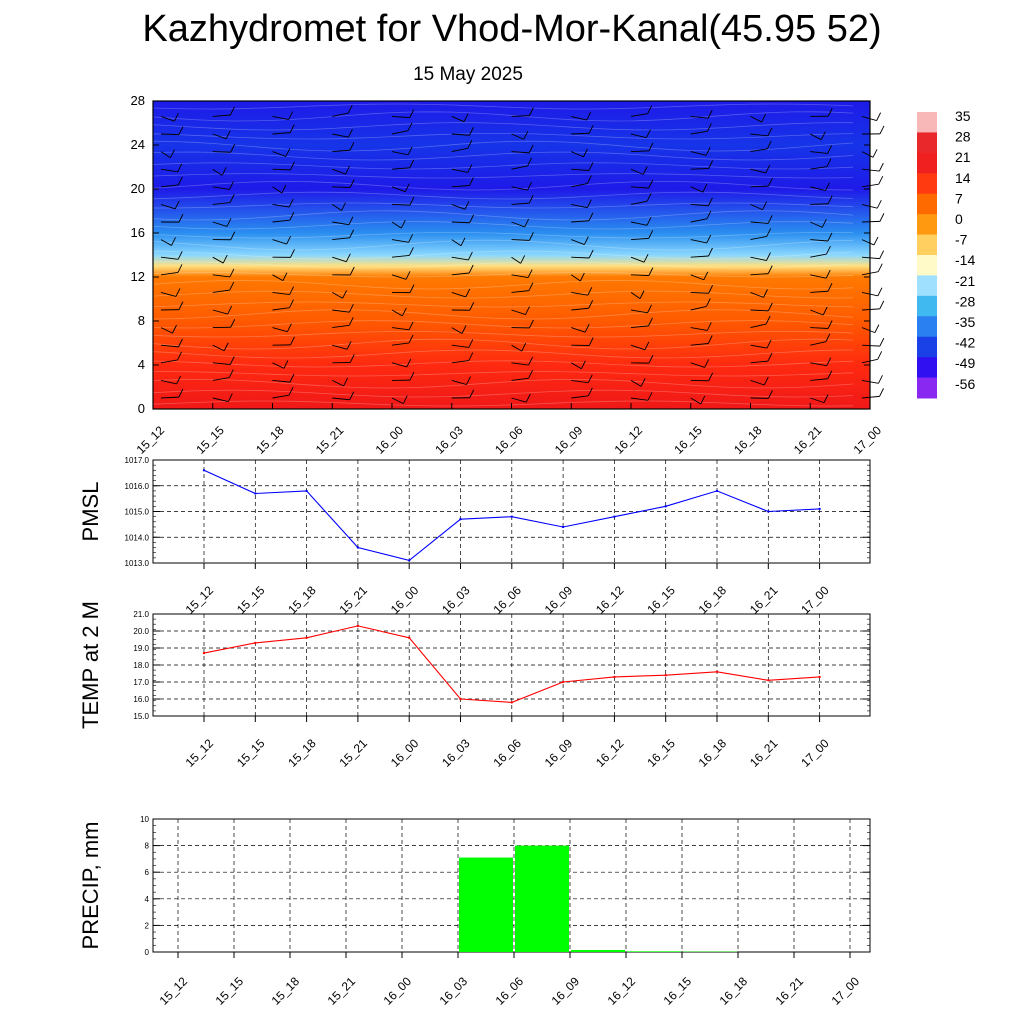  What do you see at coordinates (354, 753) in the screenshot?
I see `x-tick-label: 15_21` at bounding box center [354, 753].